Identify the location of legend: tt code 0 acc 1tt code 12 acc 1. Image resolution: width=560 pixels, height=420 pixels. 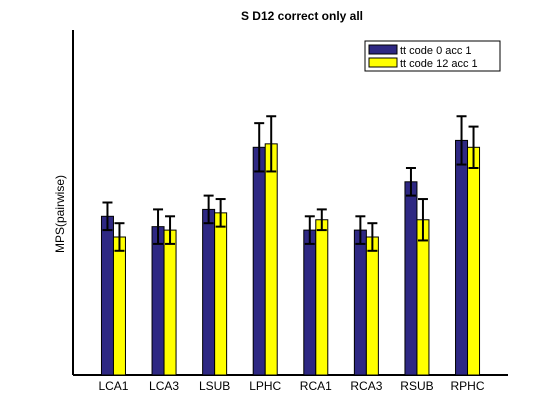
(432, 56).